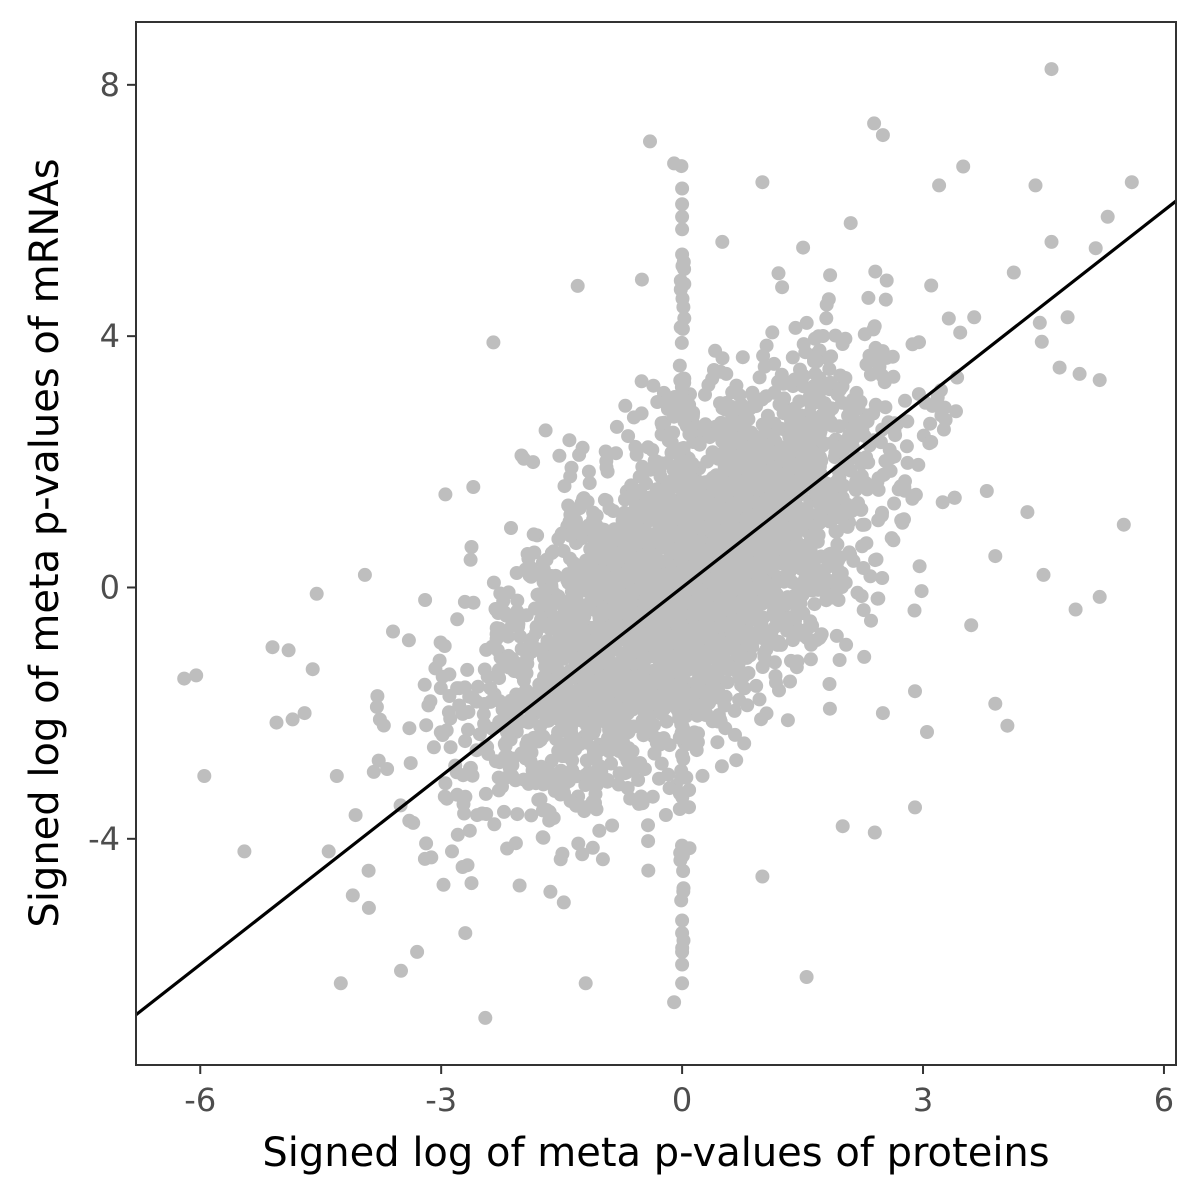 This screenshot has height=1200, width=1200. What do you see at coordinates (110, 336) in the screenshot?
I see `y-tick-label: 4` at bounding box center [110, 336].